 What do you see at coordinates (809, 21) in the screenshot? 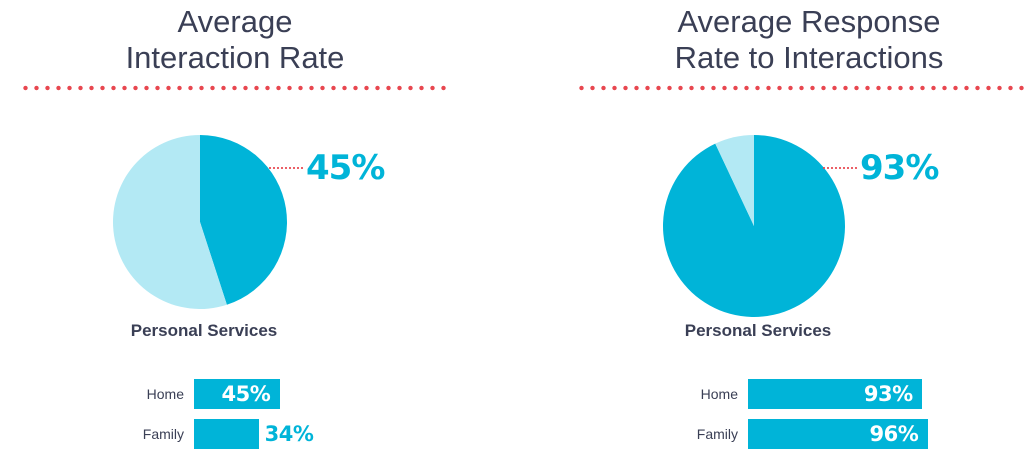
I see `chart-title-line-1: Average Response` at bounding box center [809, 21].